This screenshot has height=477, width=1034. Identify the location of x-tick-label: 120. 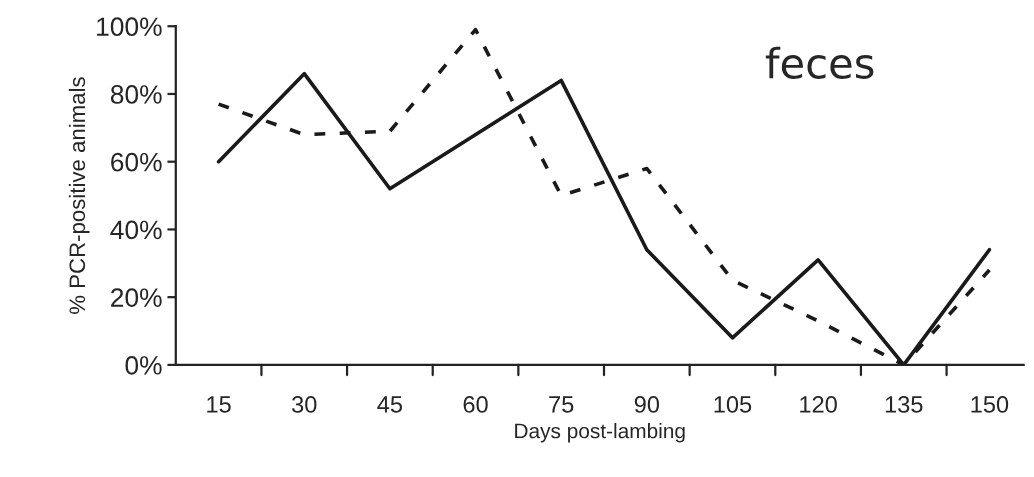
(818, 404).